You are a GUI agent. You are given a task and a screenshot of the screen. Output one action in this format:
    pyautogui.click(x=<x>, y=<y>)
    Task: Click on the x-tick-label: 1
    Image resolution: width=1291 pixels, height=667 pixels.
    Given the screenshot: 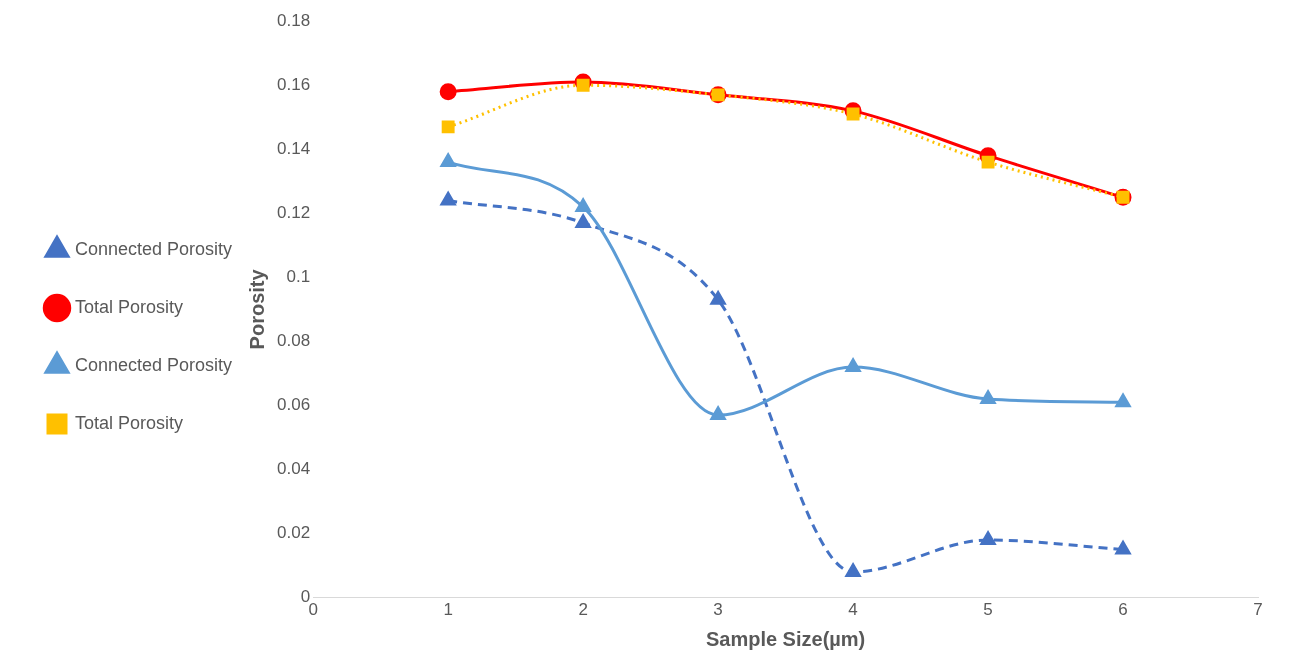 What is the action you would take?
    pyautogui.click(x=448, y=610)
    